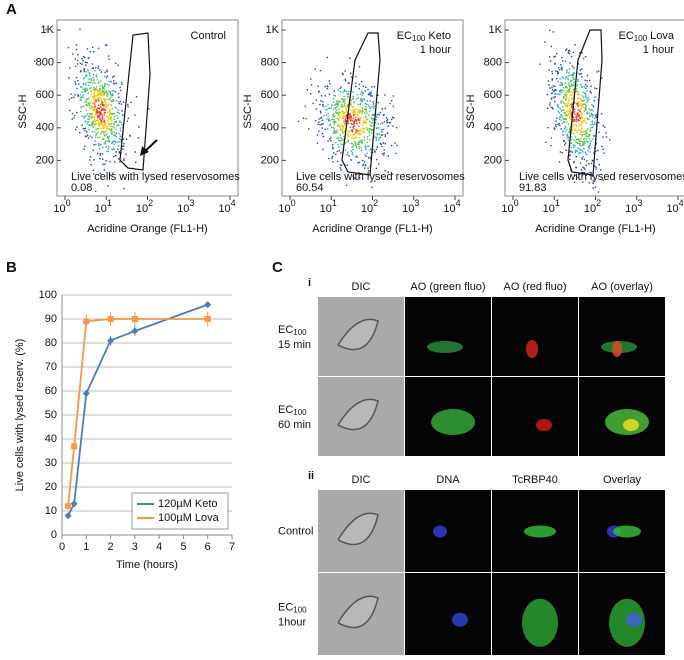 The width and height of the screenshot is (684, 660). What do you see at coordinates (285, 330) in the screenshot?
I see `row-label-main: EC` at bounding box center [285, 330].